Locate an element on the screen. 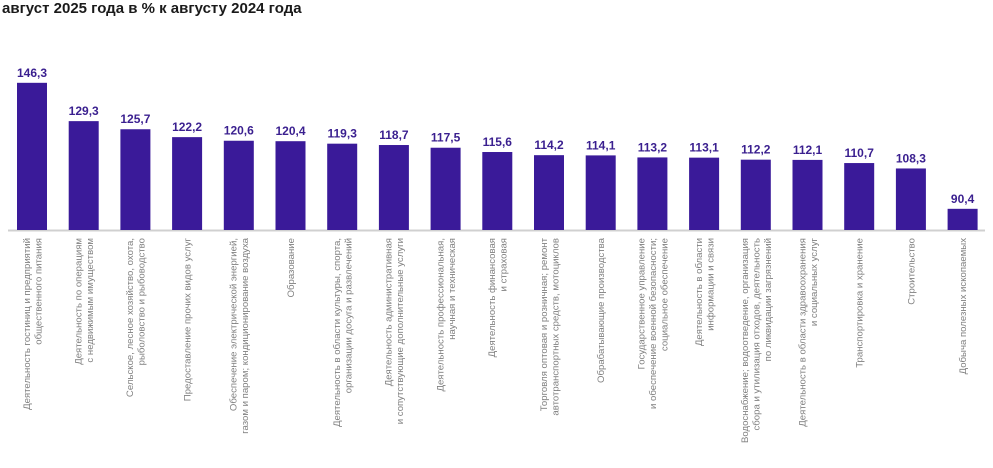 The height and width of the screenshot is (468, 993). data-label: 114,2 is located at coordinates (549, 145).